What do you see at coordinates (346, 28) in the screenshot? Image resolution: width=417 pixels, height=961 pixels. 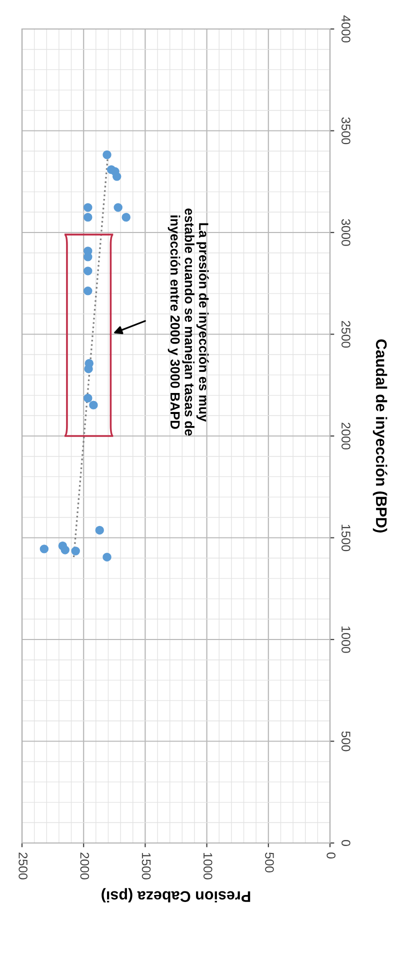 I see `y-tick-label: 4000` at bounding box center [346, 28].